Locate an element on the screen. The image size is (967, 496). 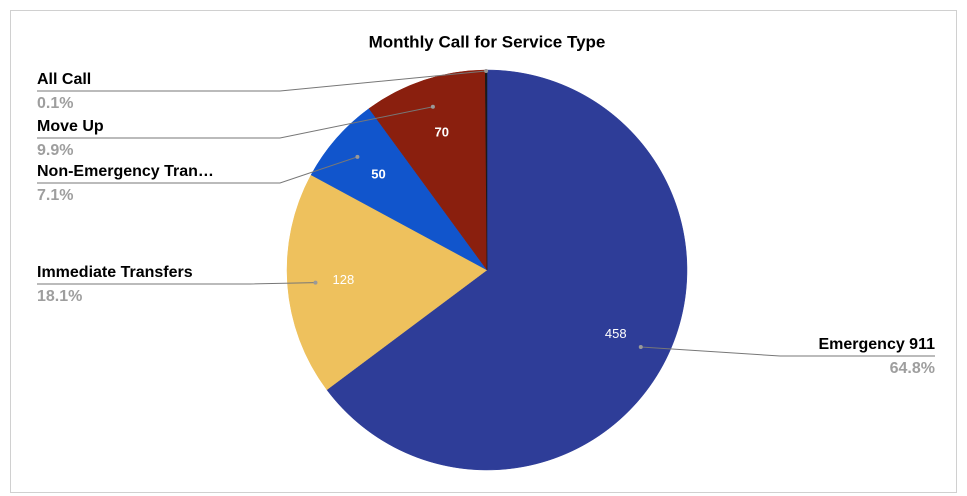
value-label: 128 is located at coordinates (344, 279).